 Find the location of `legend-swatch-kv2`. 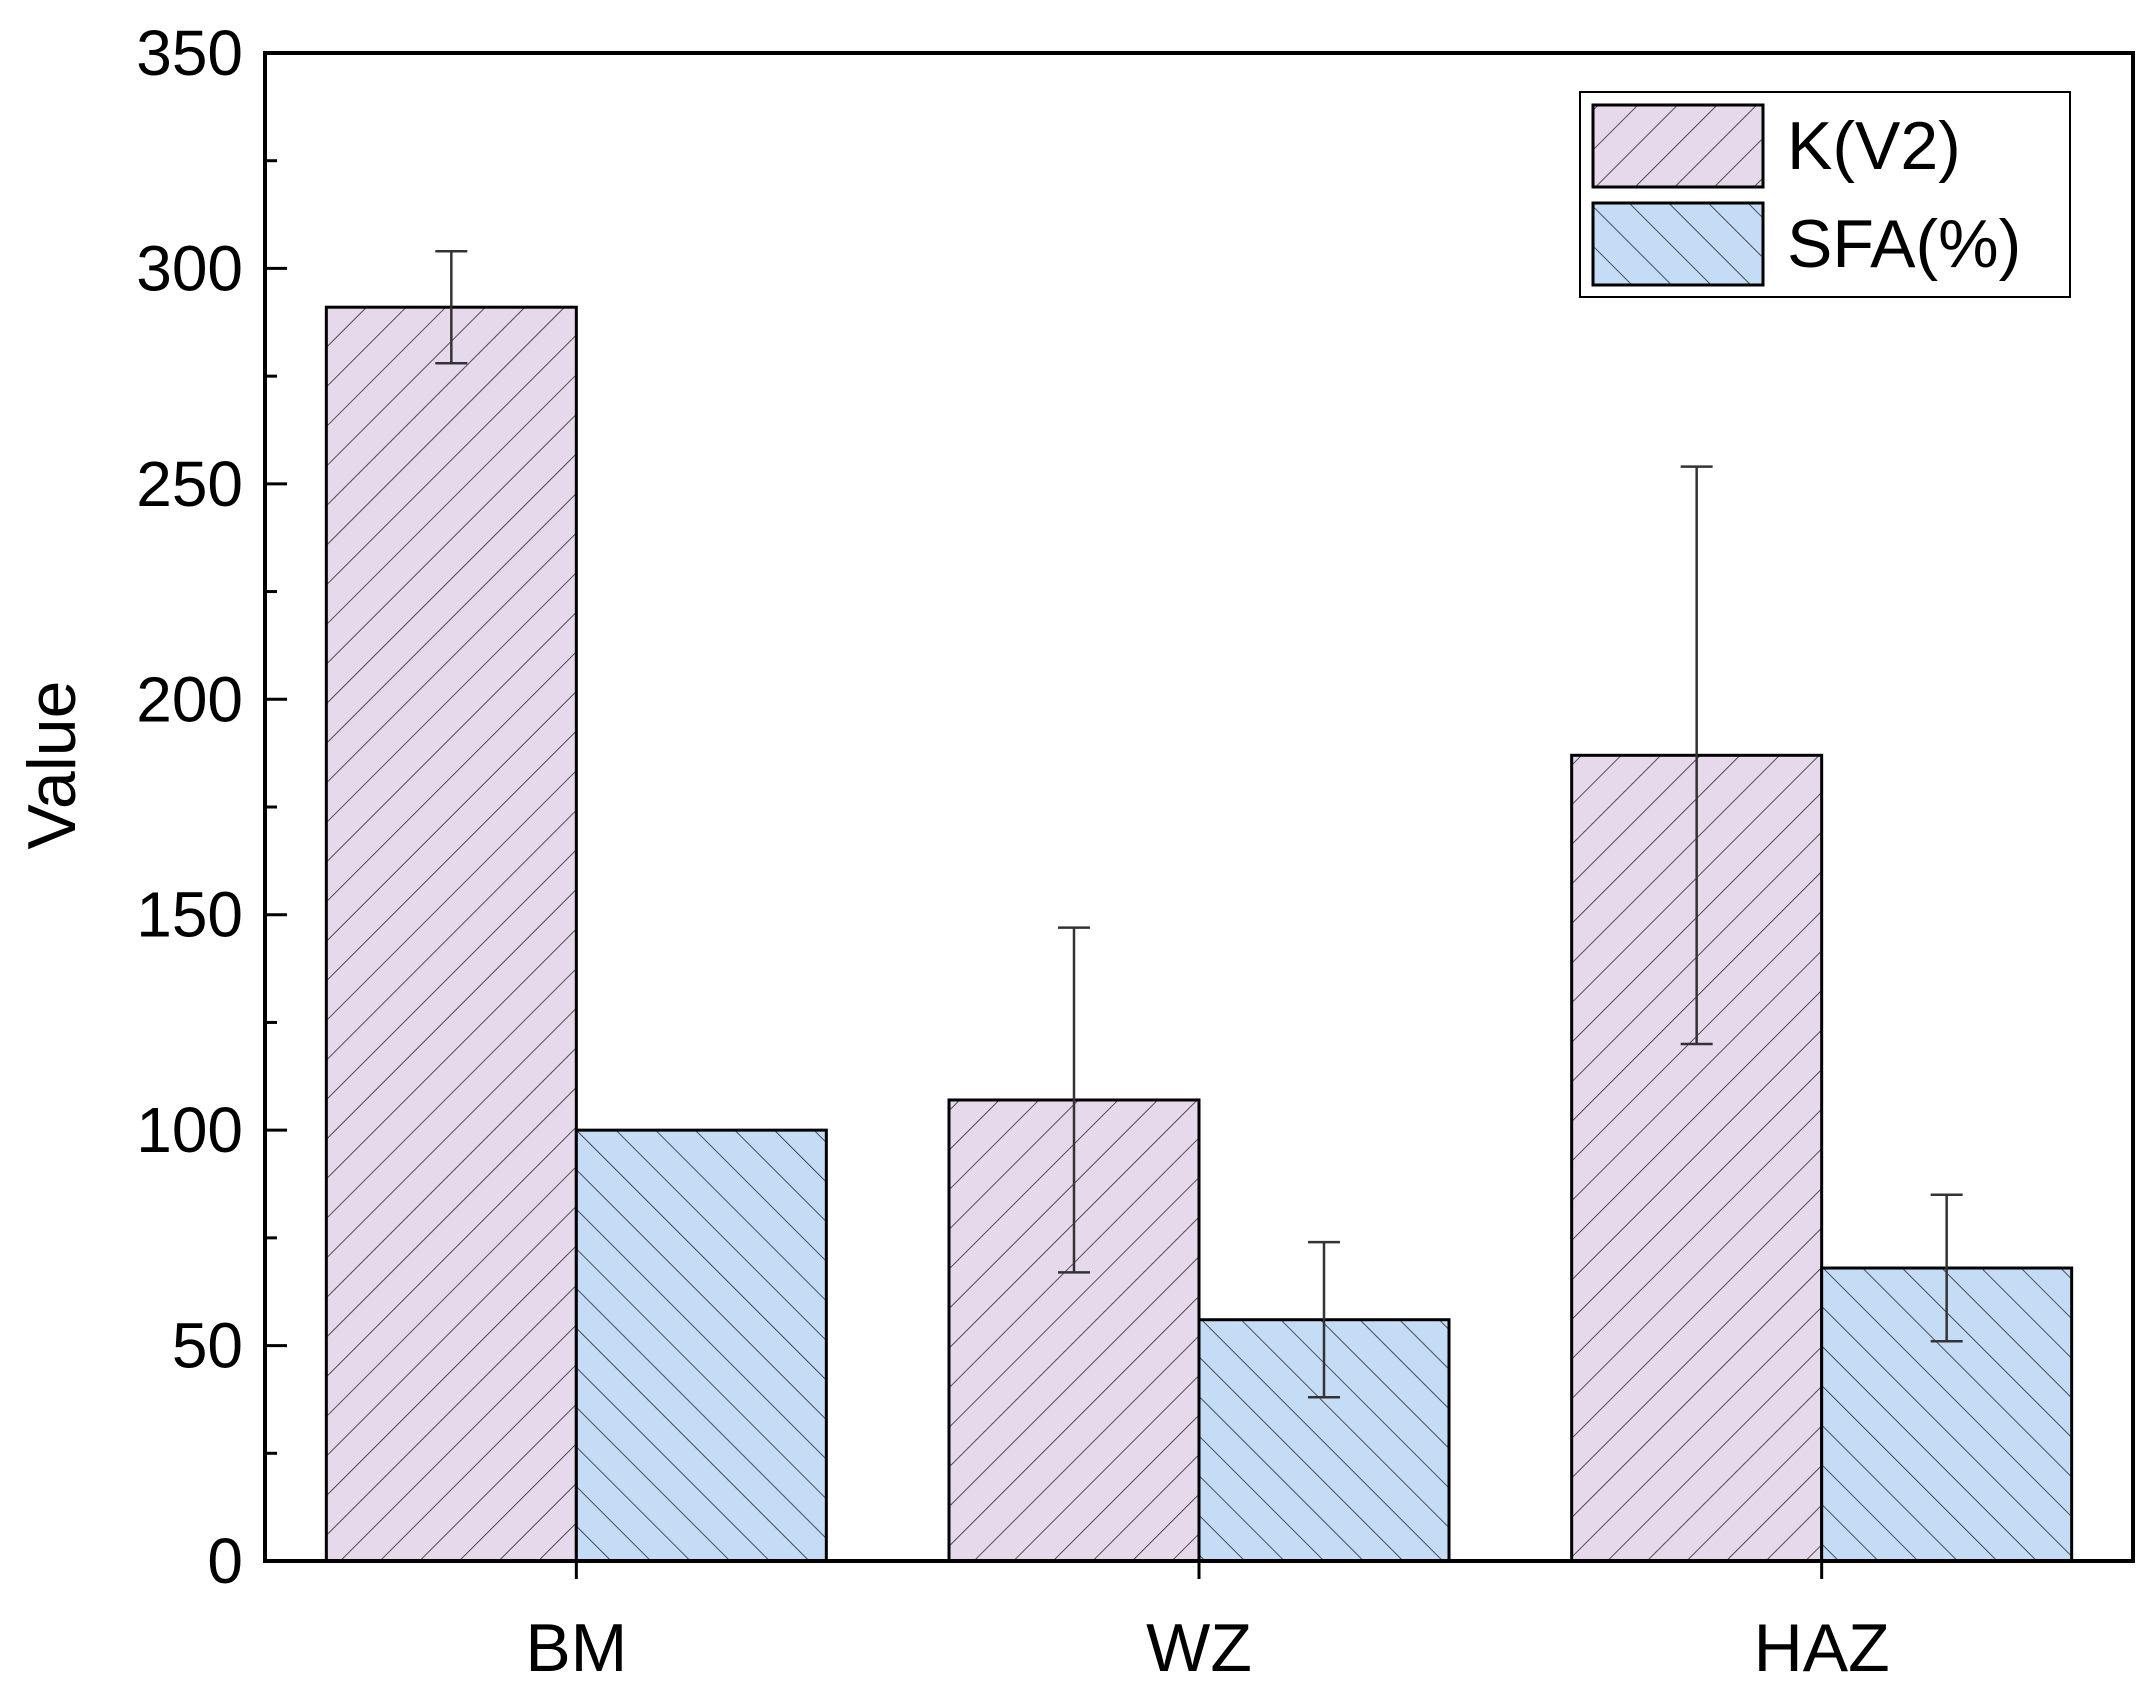

legend-swatch-kv2 is located at coordinates (1678, 146).